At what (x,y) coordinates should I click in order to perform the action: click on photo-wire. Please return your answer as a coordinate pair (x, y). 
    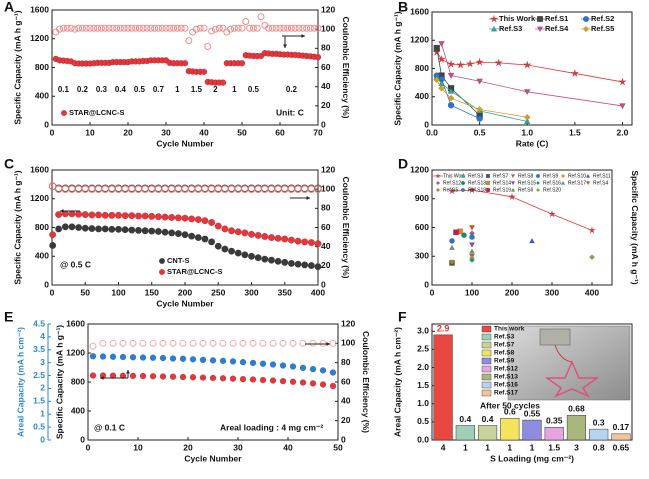
    Looking at the image, I should click on (563, 353).